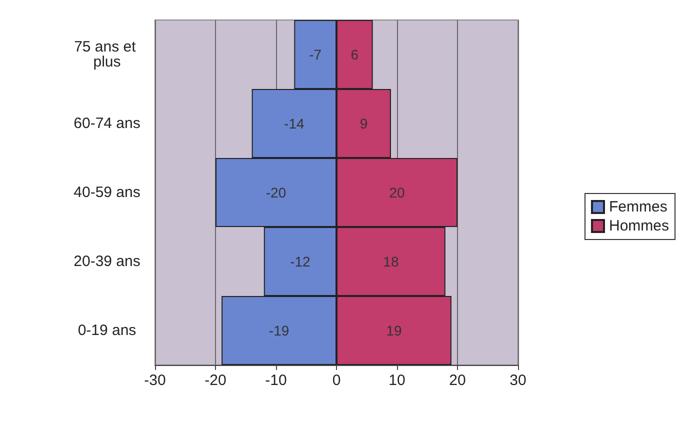 Image resolution: width=679 pixels, height=433 pixels. Describe the element at coordinates (107, 123) in the screenshot. I see `y-tick-label: 60-74 ans` at that location.